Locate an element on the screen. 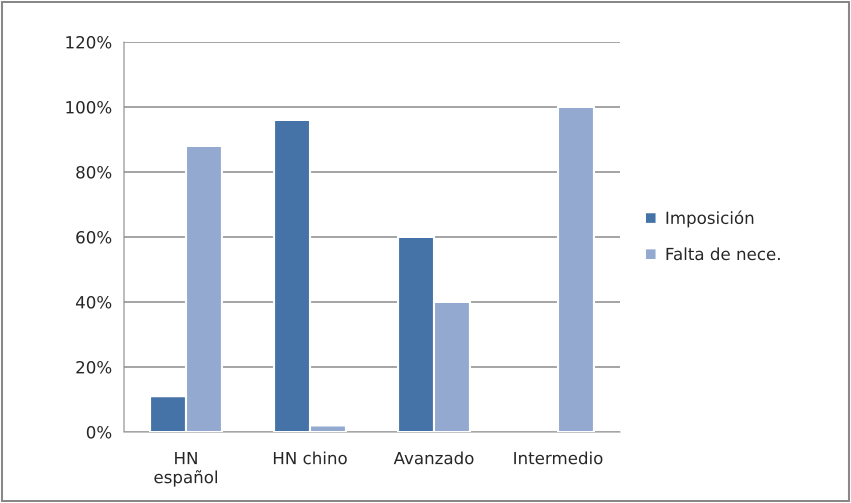 This screenshot has width=851, height=503. y-tick-label: 120% is located at coordinates (89, 42).